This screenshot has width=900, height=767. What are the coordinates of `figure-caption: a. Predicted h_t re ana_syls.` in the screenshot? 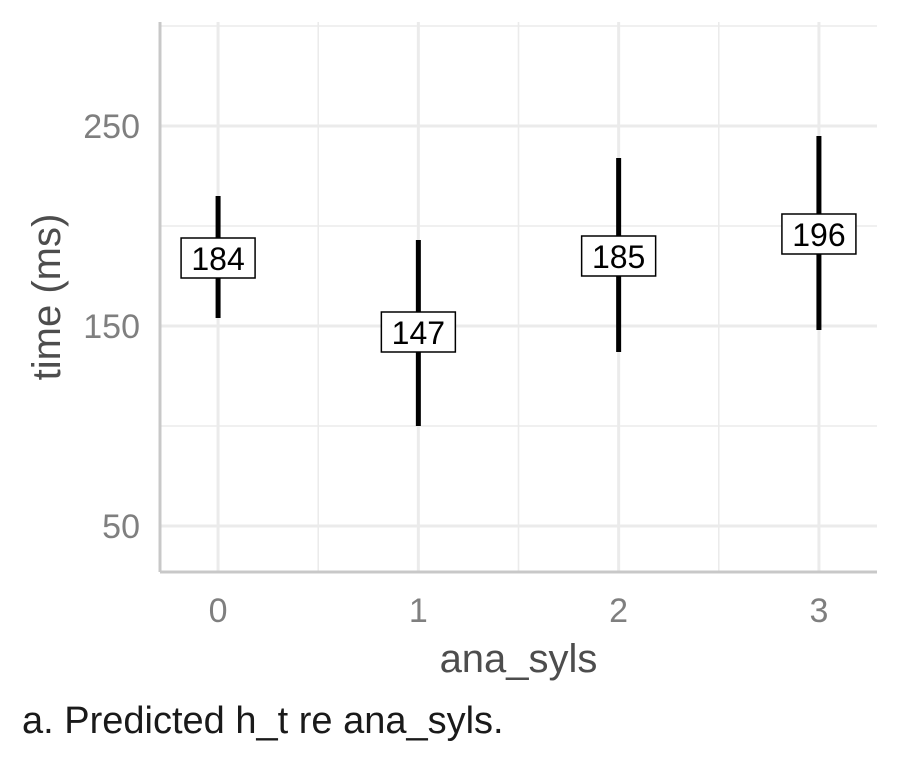 It's located at (263, 721).